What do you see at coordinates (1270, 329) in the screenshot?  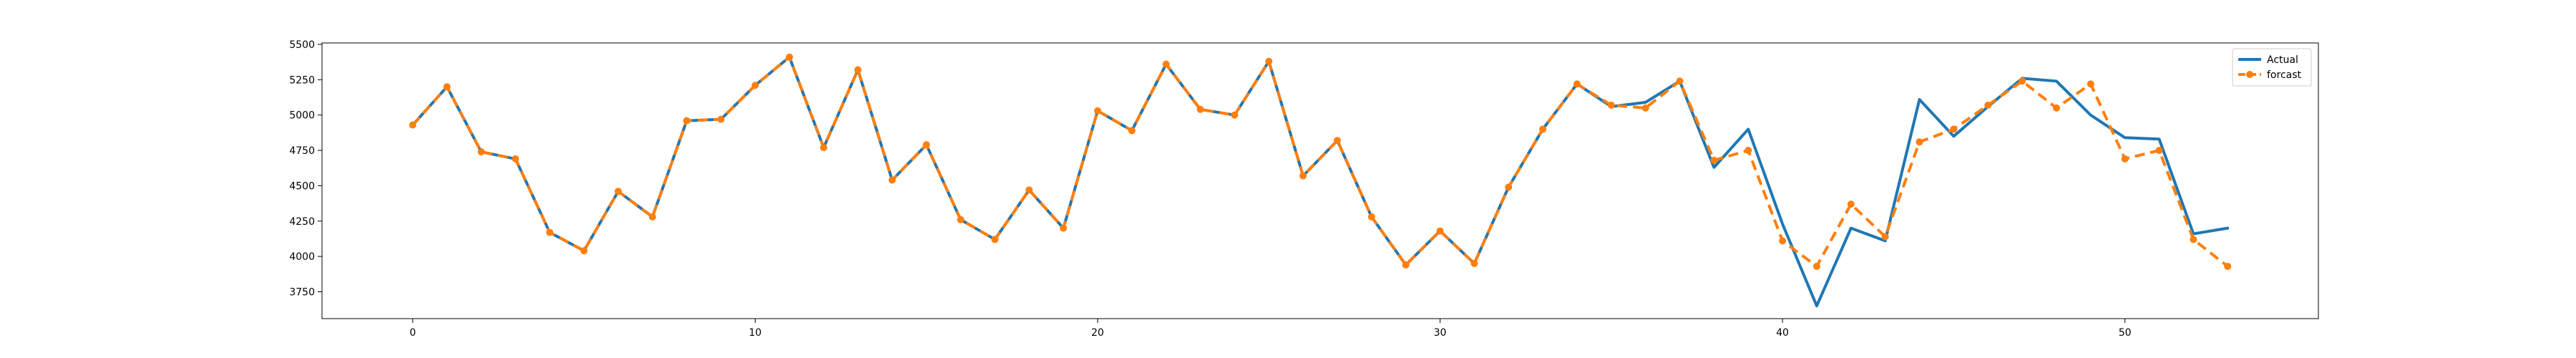 I see `x-axis: 0 10 20 30 40 50` at bounding box center [1270, 329].